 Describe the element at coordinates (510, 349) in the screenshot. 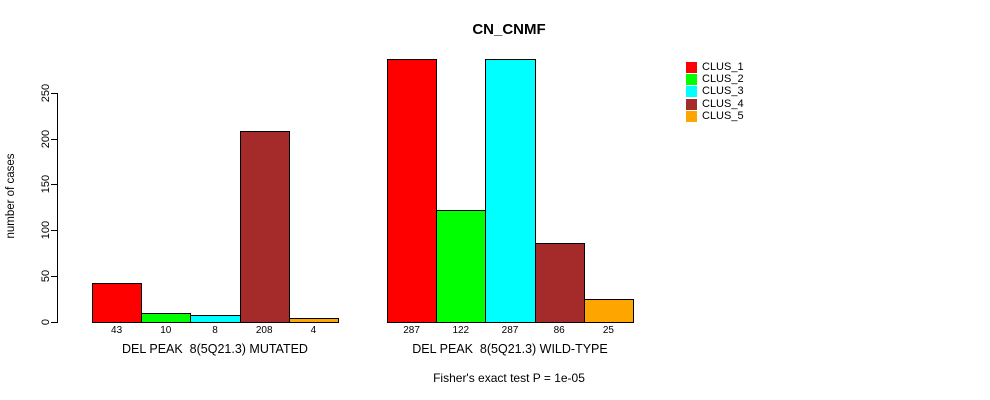

I see `x-group-label: DEL PEAK 8(5Q21.3) WILD-TYPE` at that location.